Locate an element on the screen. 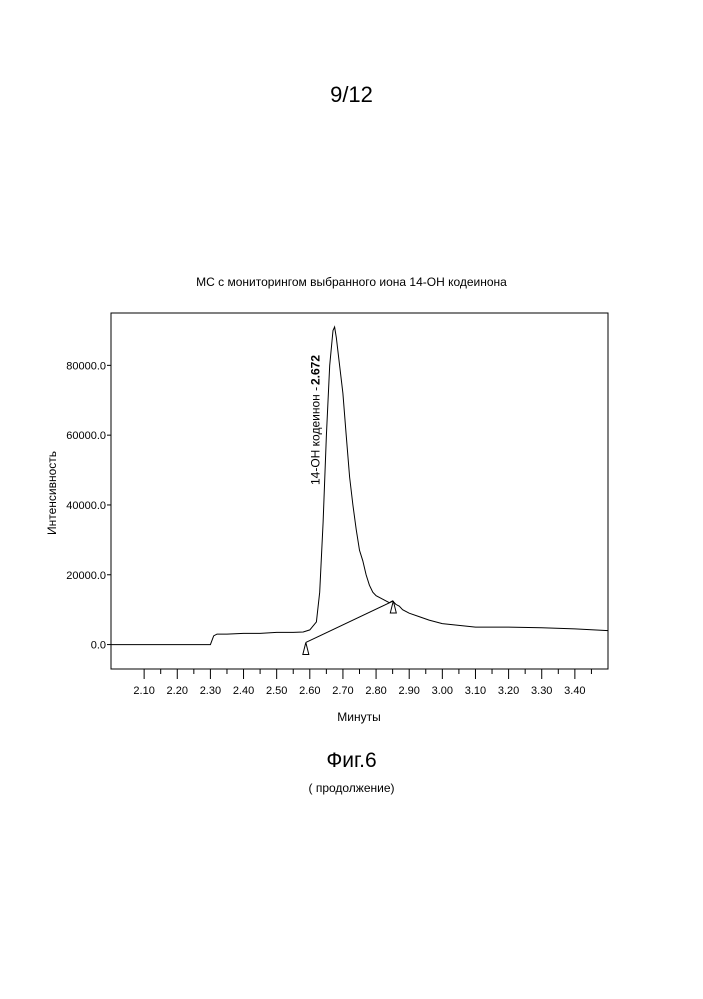 This screenshot has width=703, height=999. y-tick-label: 20000.0 is located at coordinates (86, 576).